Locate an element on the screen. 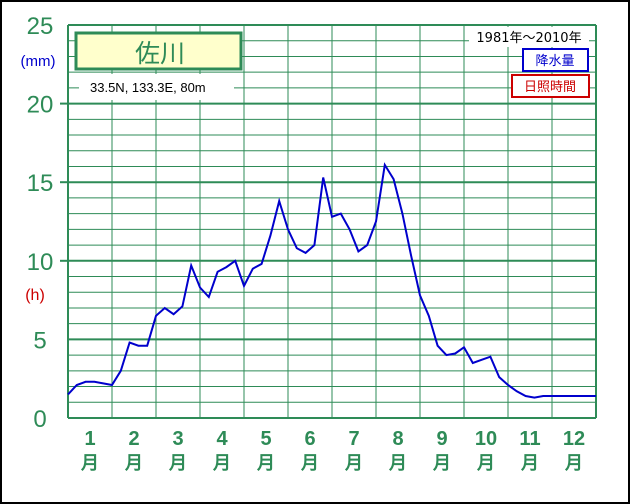 The width and height of the screenshot is (630, 504). y-unit-mm: (mm) is located at coordinates (38, 61).